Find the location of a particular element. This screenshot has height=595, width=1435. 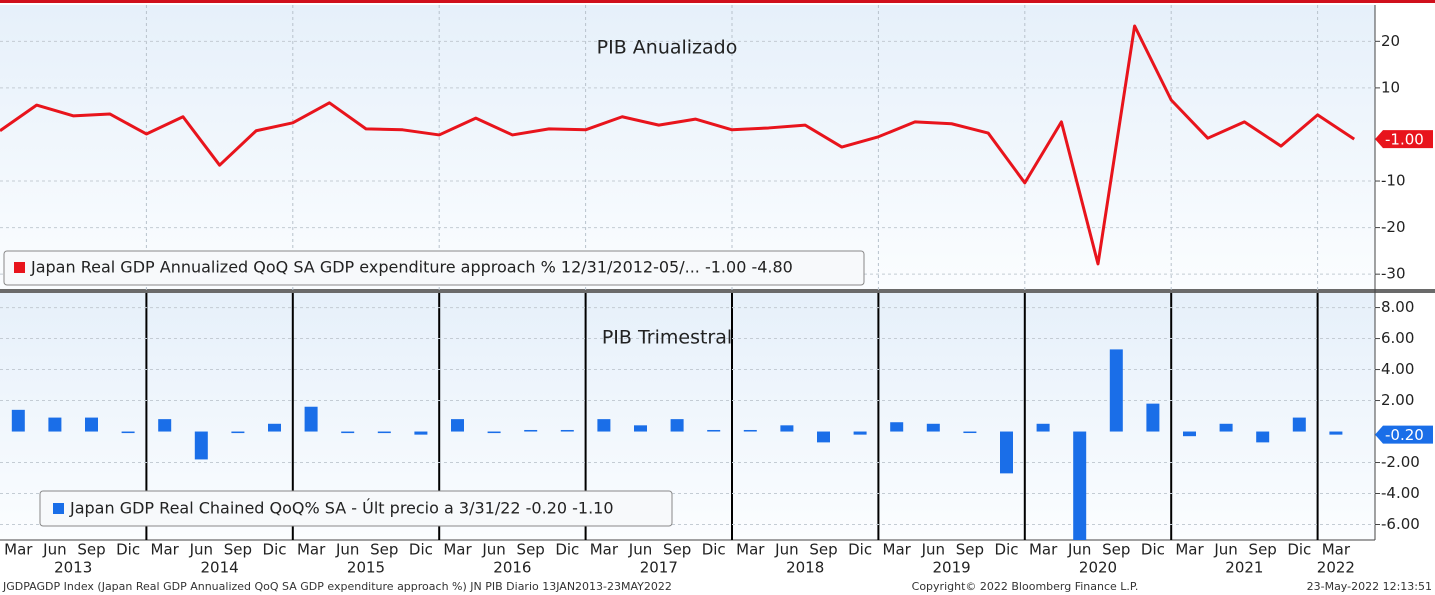

x-group-label: 2013 is located at coordinates (73, 568).